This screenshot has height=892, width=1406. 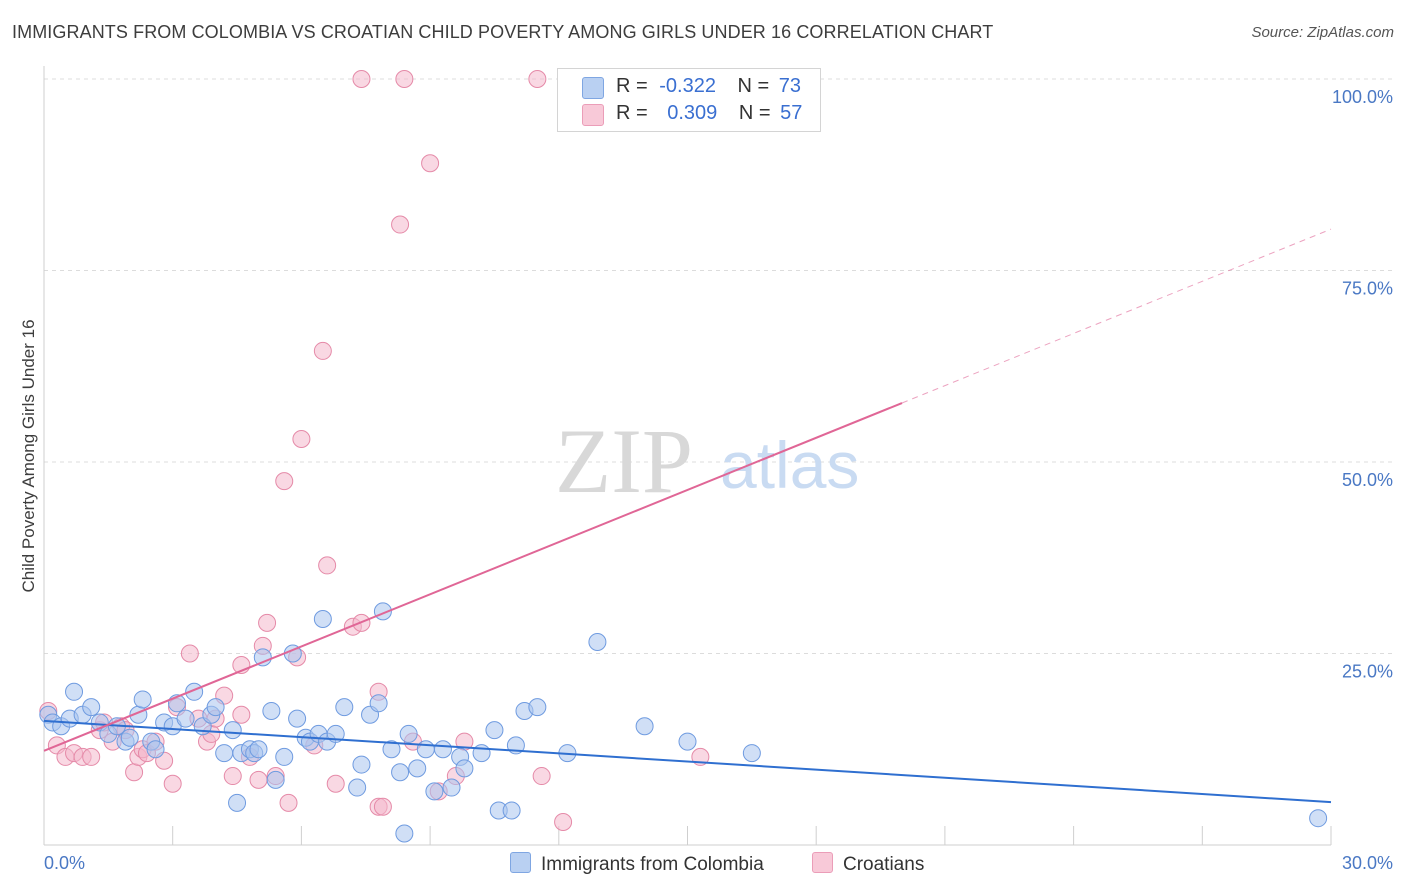 What do you see at coordinates (791, 113) in the screenshot?
I see `legend-n-value-croatian: 57` at bounding box center [791, 113].